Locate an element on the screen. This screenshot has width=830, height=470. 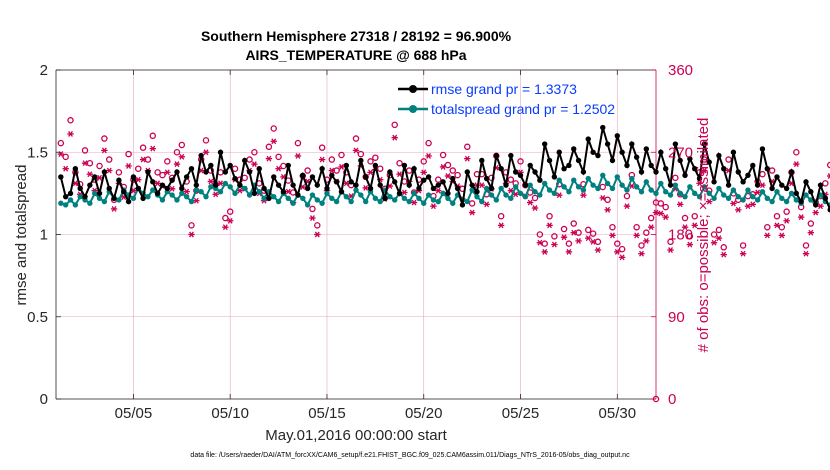
x-axis-label: May.01,2016 00:00:00 start is located at coordinates (356, 435).